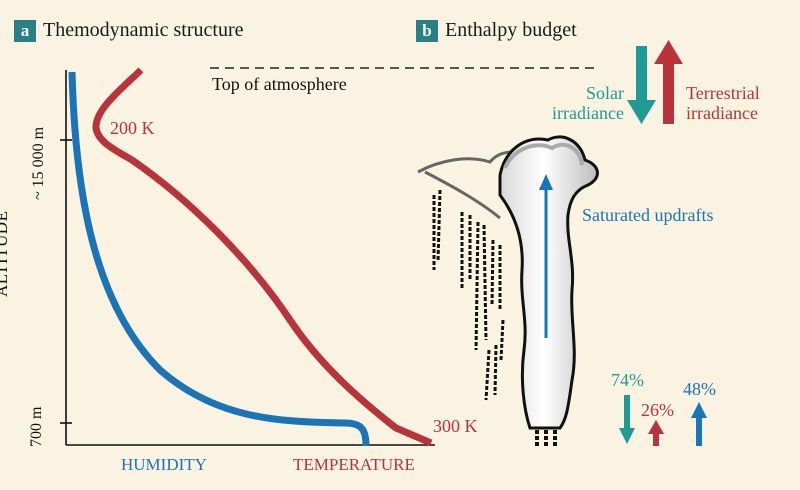 The width and height of the screenshot is (800, 490). Describe the element at coordinates (588, 113) in the screenshot. I see `solar-label-line2: irradiance` at that location.